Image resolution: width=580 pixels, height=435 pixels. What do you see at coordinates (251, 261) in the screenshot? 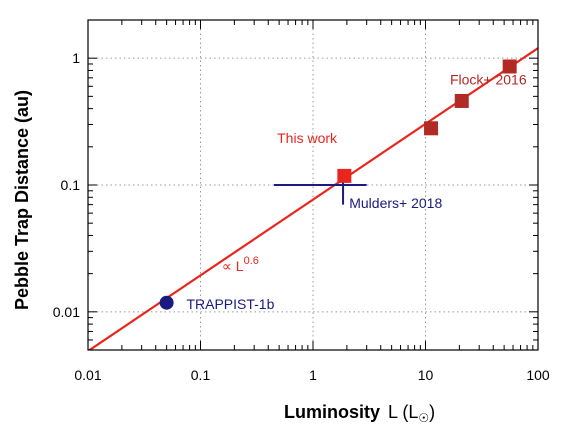
I see `fit-annotation-exponent: 0.6` at bounding box center [251, 261].